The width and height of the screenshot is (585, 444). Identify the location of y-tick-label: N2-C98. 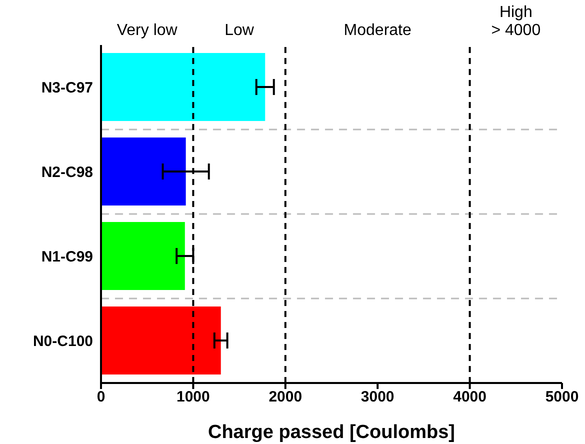
(67, 173).